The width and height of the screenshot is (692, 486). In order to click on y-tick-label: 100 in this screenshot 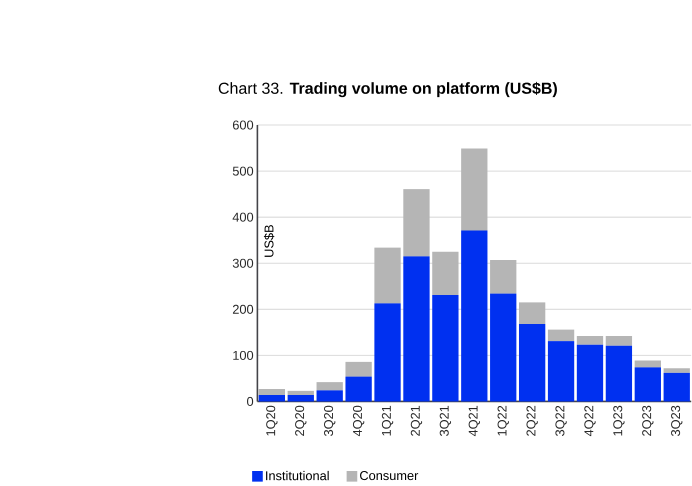, I will do `click(243, 355)`.